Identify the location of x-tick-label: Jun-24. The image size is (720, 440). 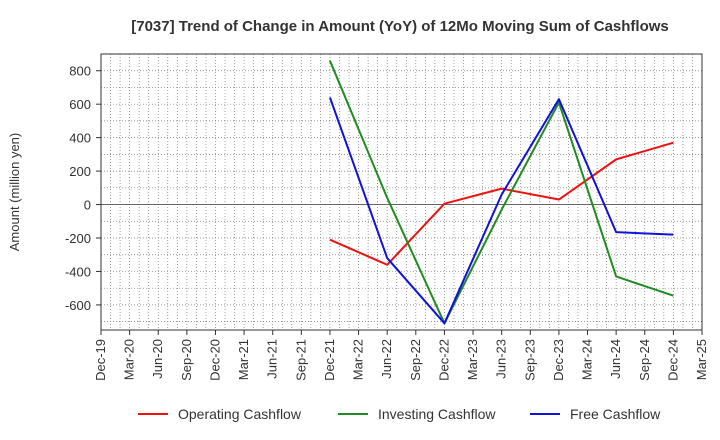
(615, 359).